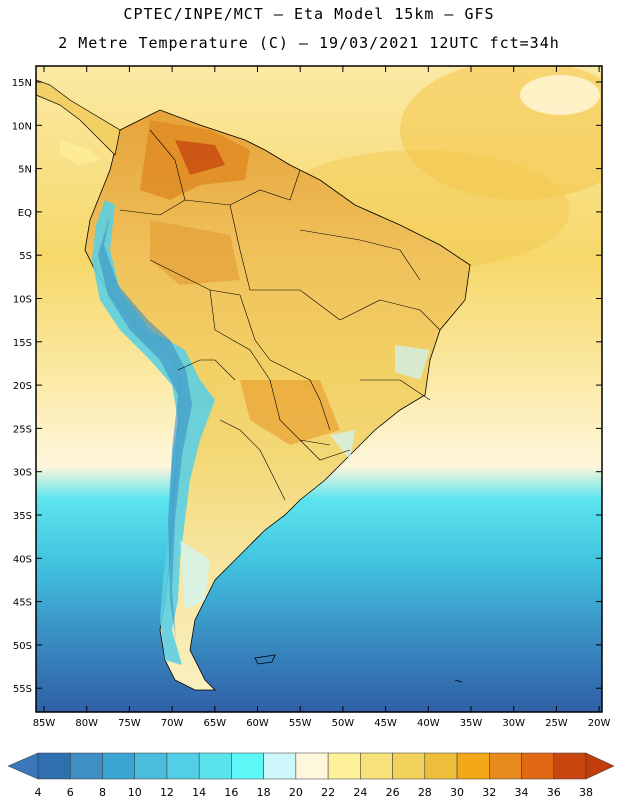 This screenshot has width=618, height=800. I want to click on colorbar-label: 10, so click(135, 792).